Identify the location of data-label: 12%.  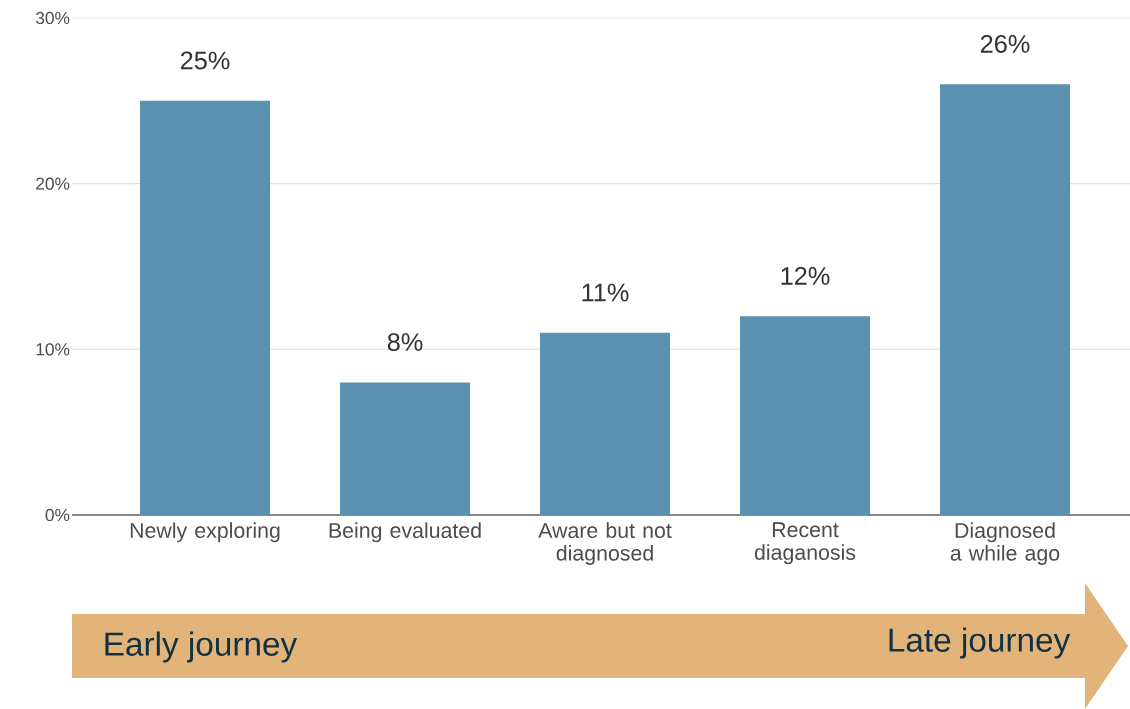
(805, 275).